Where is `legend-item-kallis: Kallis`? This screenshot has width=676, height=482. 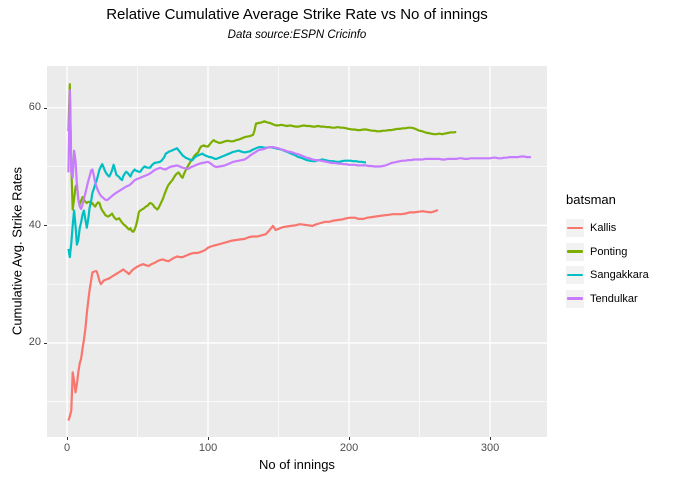
legend-item-kallis: Kallis is located at coordinates (607, 228).